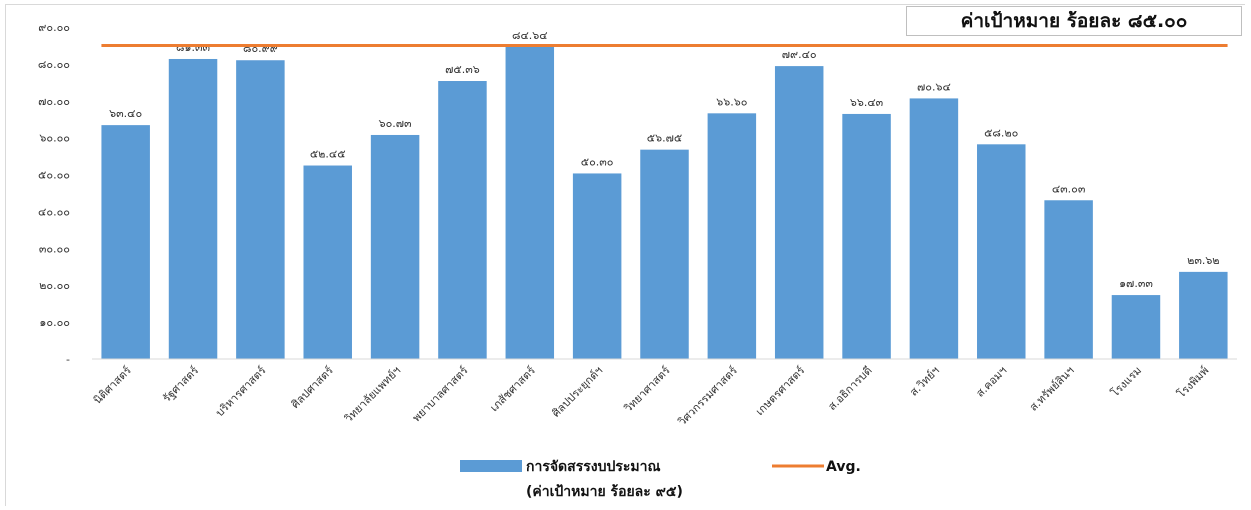 The height and width of the screenshot is (510, 1251). Describe the element at coordinates (664, 138) in the screenshot. I see `data-label: ๕๖.๗๕` at that location.